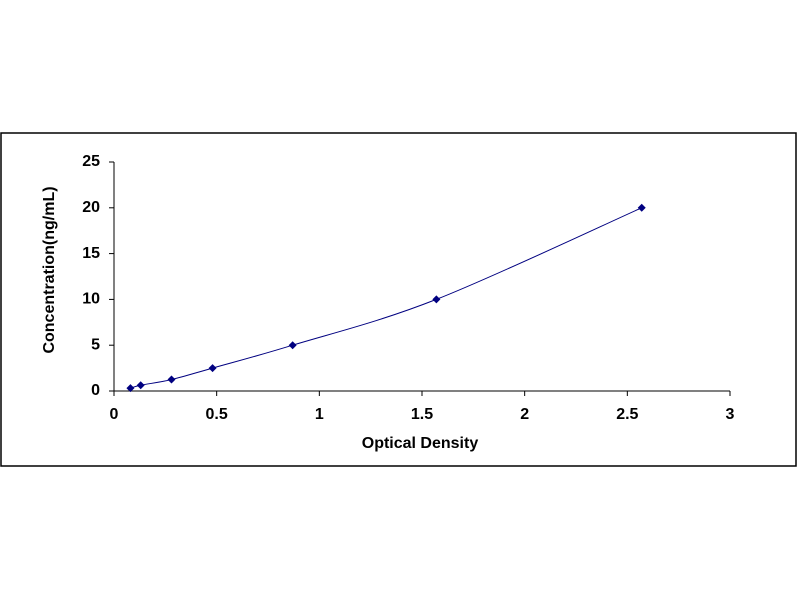 The image size is (800, 600). I want to click on x-tick-label: 2.5, so click(627, 414).